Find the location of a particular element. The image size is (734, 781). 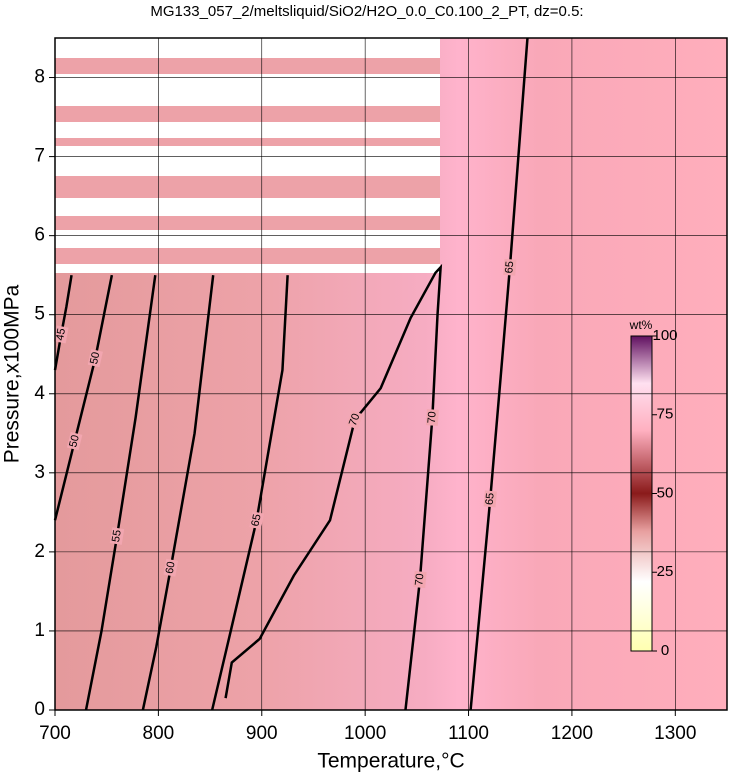

x-axis-label: Temperature,°C is located at coordinates (390, 761).